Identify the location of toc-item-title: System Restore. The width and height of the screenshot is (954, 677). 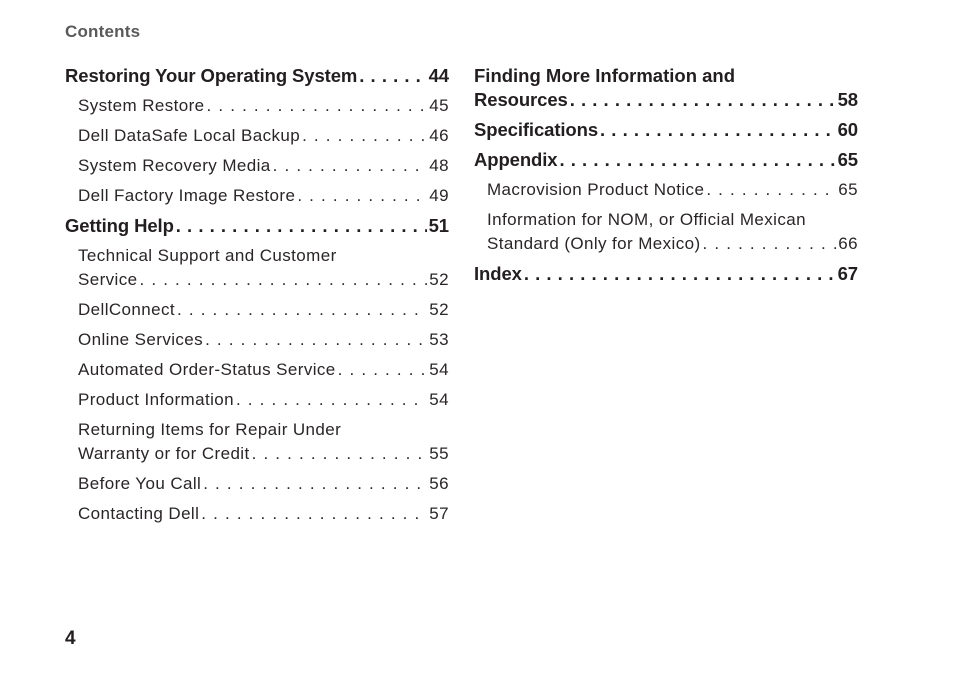
(141, 105).